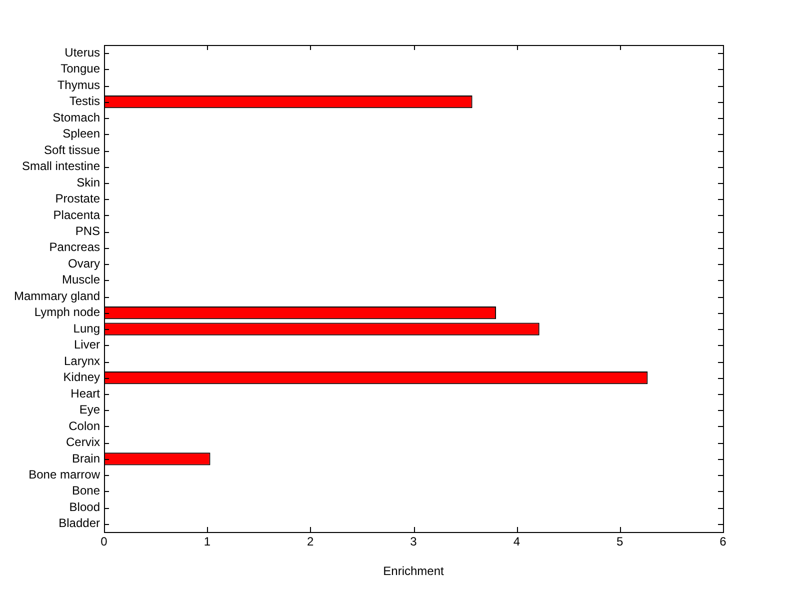 This screenshot has width=800, height=599. What do you see at coordinates (207, 541) in the screenshot?
I see `x-tick-label: 1` at bounding box center [207, 541].